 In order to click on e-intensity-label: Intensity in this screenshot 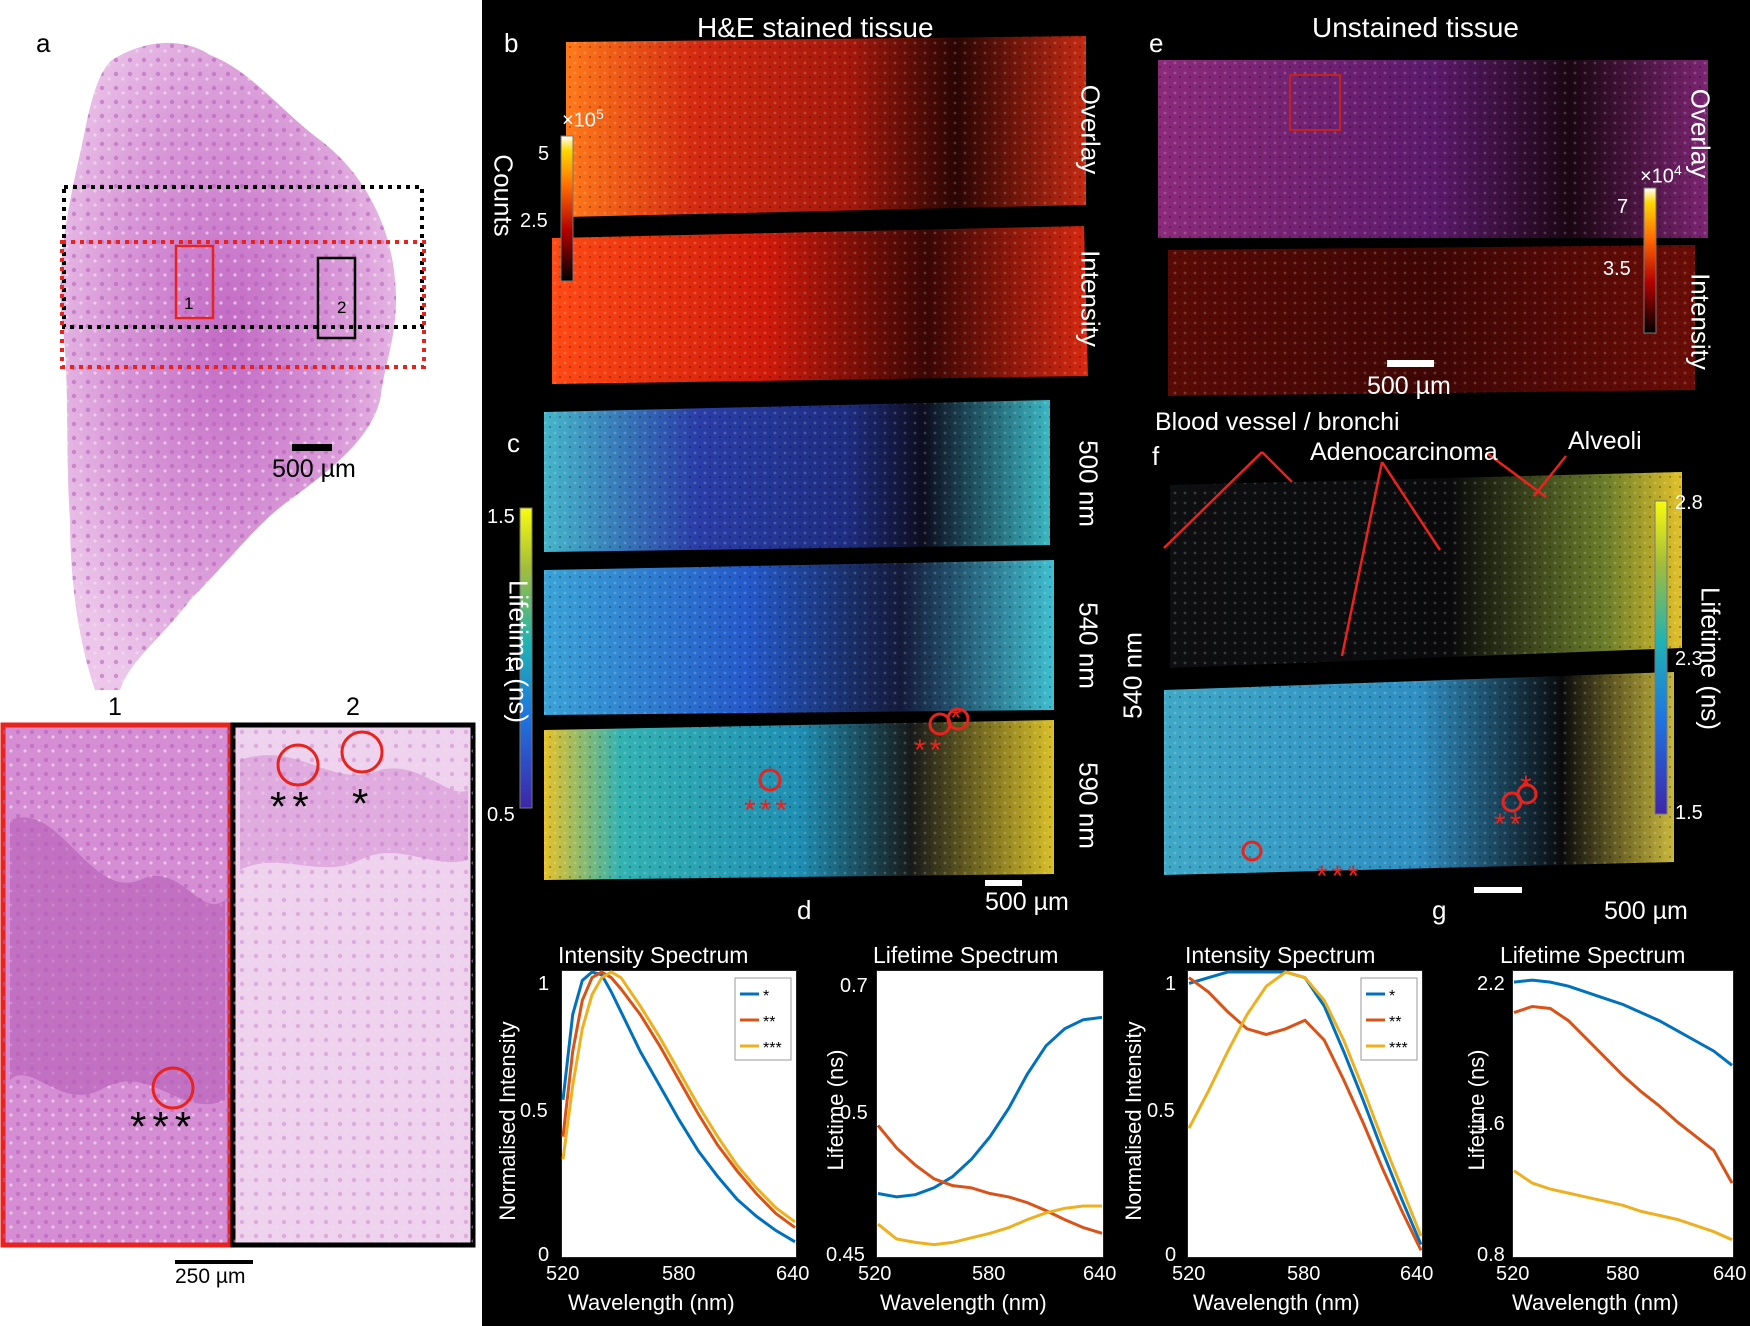, I will do `click(1700, 321)`.